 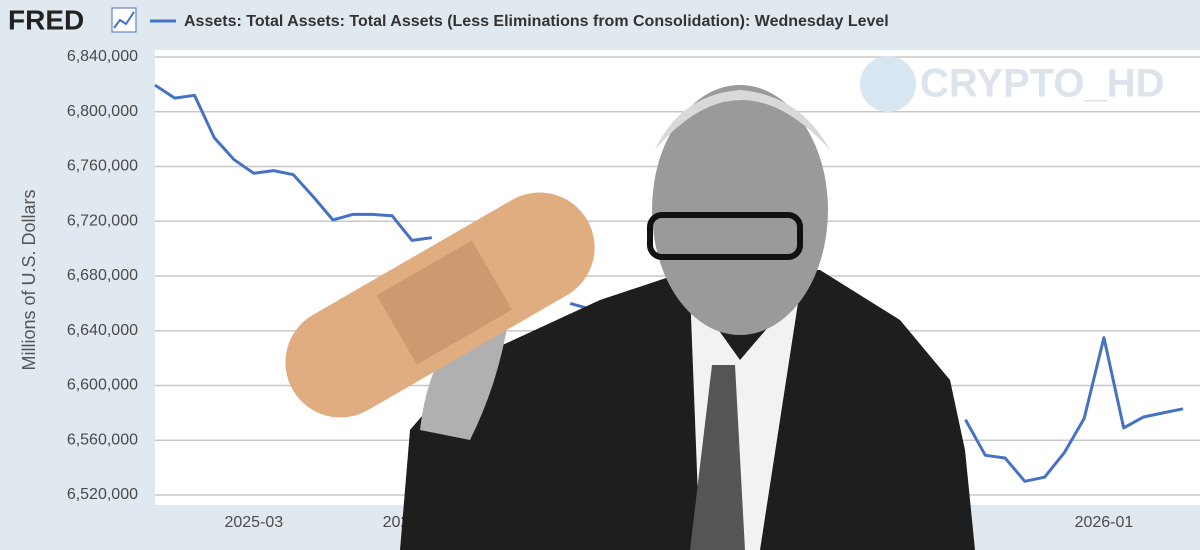 I want to click on y-tick-label: 6,760,000, so click(x=102, y=166).